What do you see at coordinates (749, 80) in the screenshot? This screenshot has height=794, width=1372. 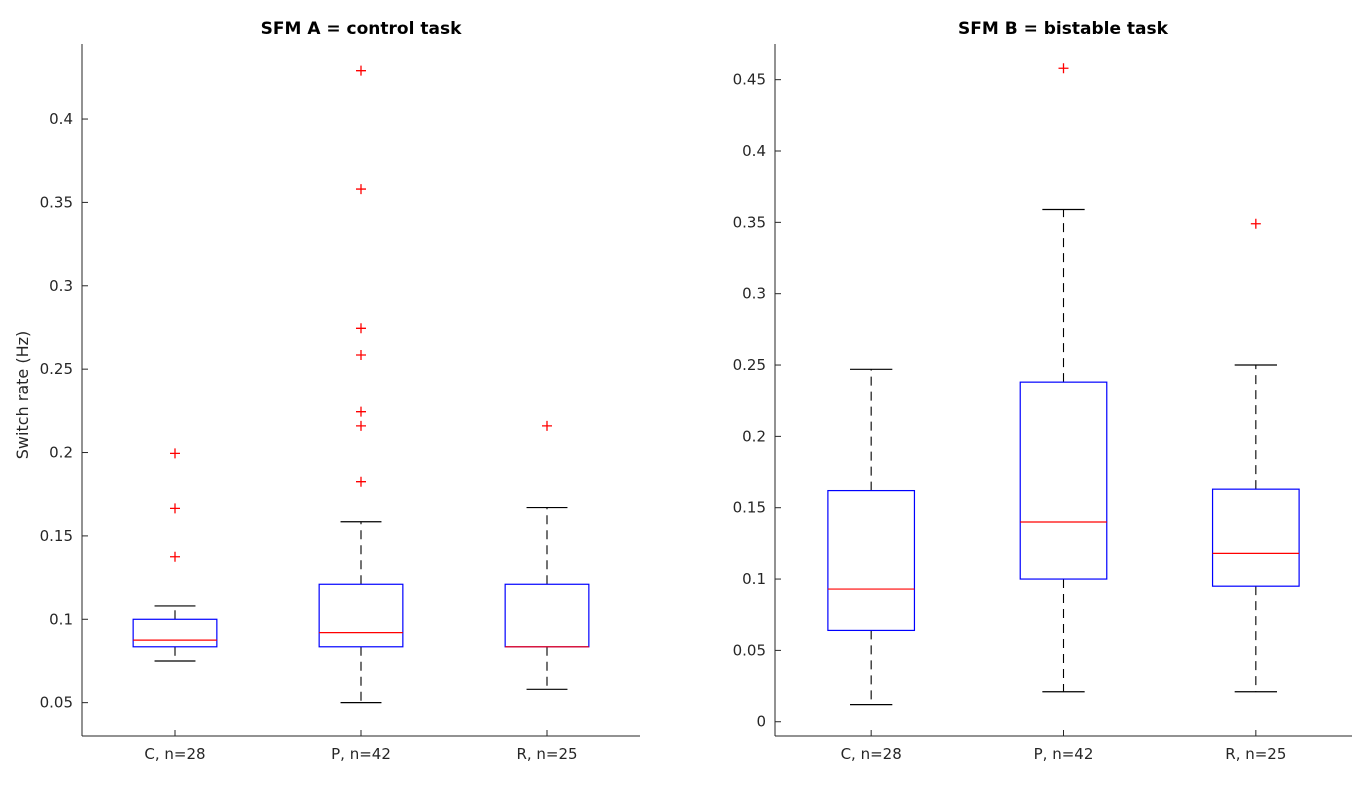 I see `y-tick-label: 0.45` at bounding box center [749, 80].